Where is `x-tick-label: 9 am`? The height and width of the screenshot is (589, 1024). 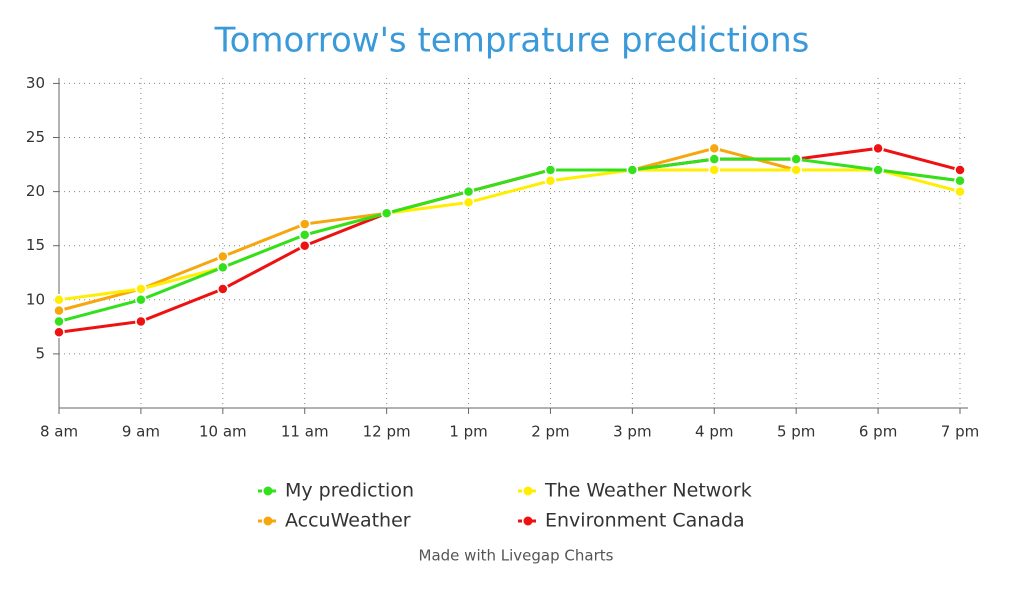
x-tick-label: 9 am is located at coordinates (141, 432).